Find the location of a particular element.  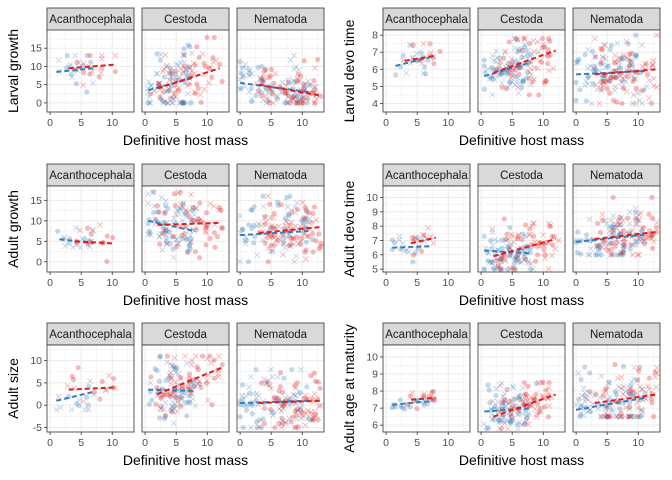

points is located at coordinates (280, 229).